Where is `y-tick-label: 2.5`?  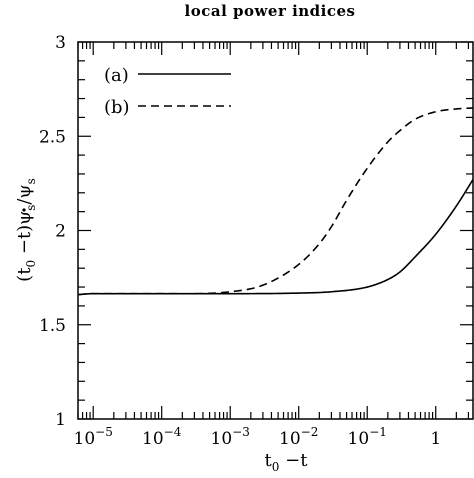
y-tick-label: 2.5 is located at coordinates (52, 137).